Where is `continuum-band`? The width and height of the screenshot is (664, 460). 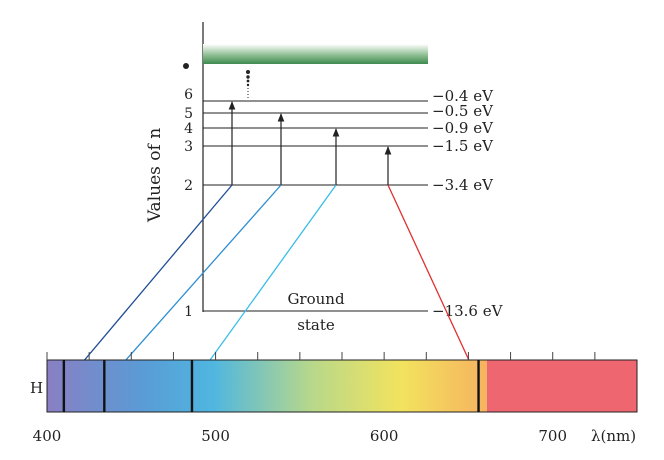 continuum-band is located at coordinates (315, 54).